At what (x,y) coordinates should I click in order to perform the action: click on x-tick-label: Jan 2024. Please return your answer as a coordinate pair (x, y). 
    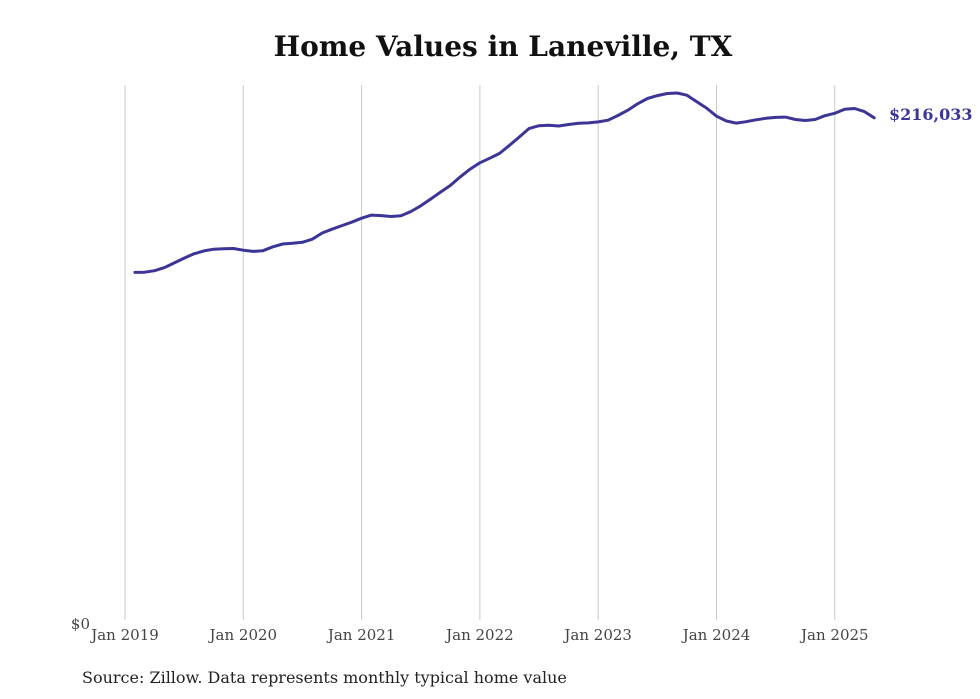
    Looking at the image, I should click on (716, 635).